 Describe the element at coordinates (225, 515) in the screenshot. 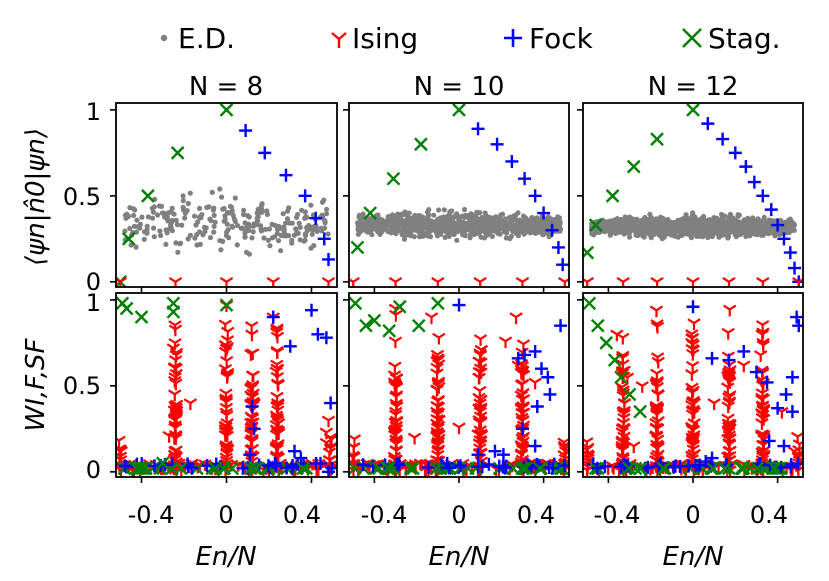

I see `xtick-label: 0` at that location.